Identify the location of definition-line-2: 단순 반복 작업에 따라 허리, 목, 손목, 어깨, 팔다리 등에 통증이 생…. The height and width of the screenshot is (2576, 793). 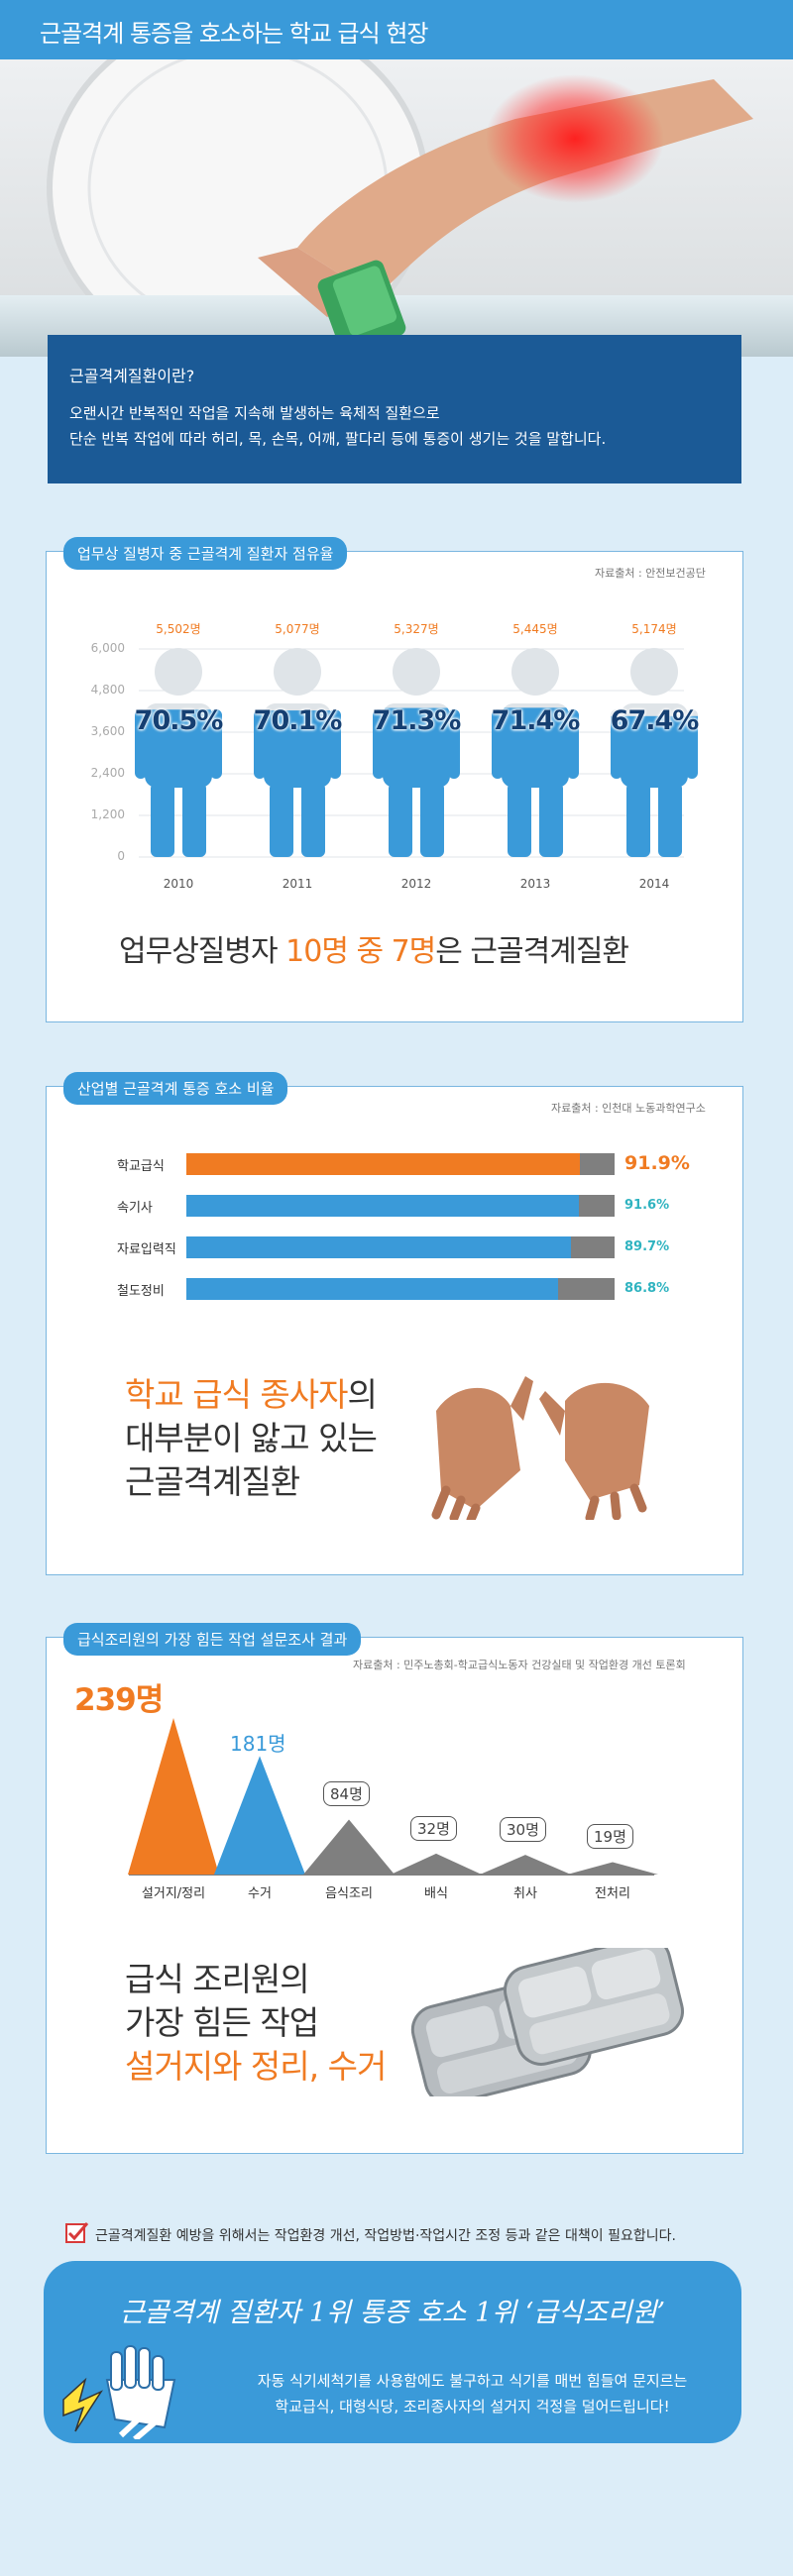
(338, 439).